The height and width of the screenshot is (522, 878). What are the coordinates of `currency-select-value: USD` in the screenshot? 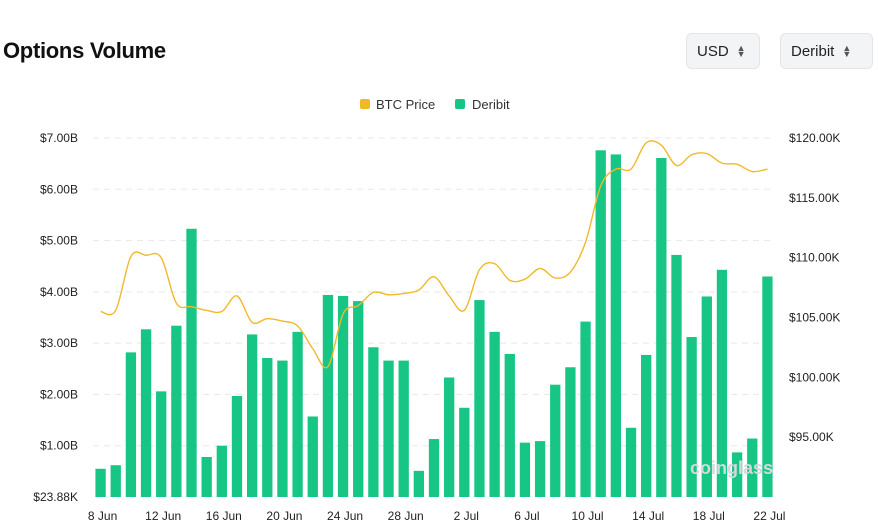 It's located at (713, 51).